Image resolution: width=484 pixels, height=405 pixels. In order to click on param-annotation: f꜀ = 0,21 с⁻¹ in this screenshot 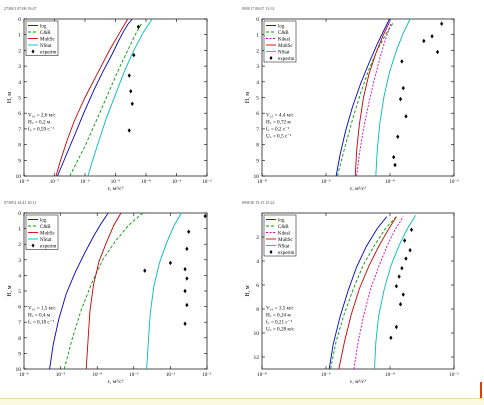, I will do `click(279, 322)`.